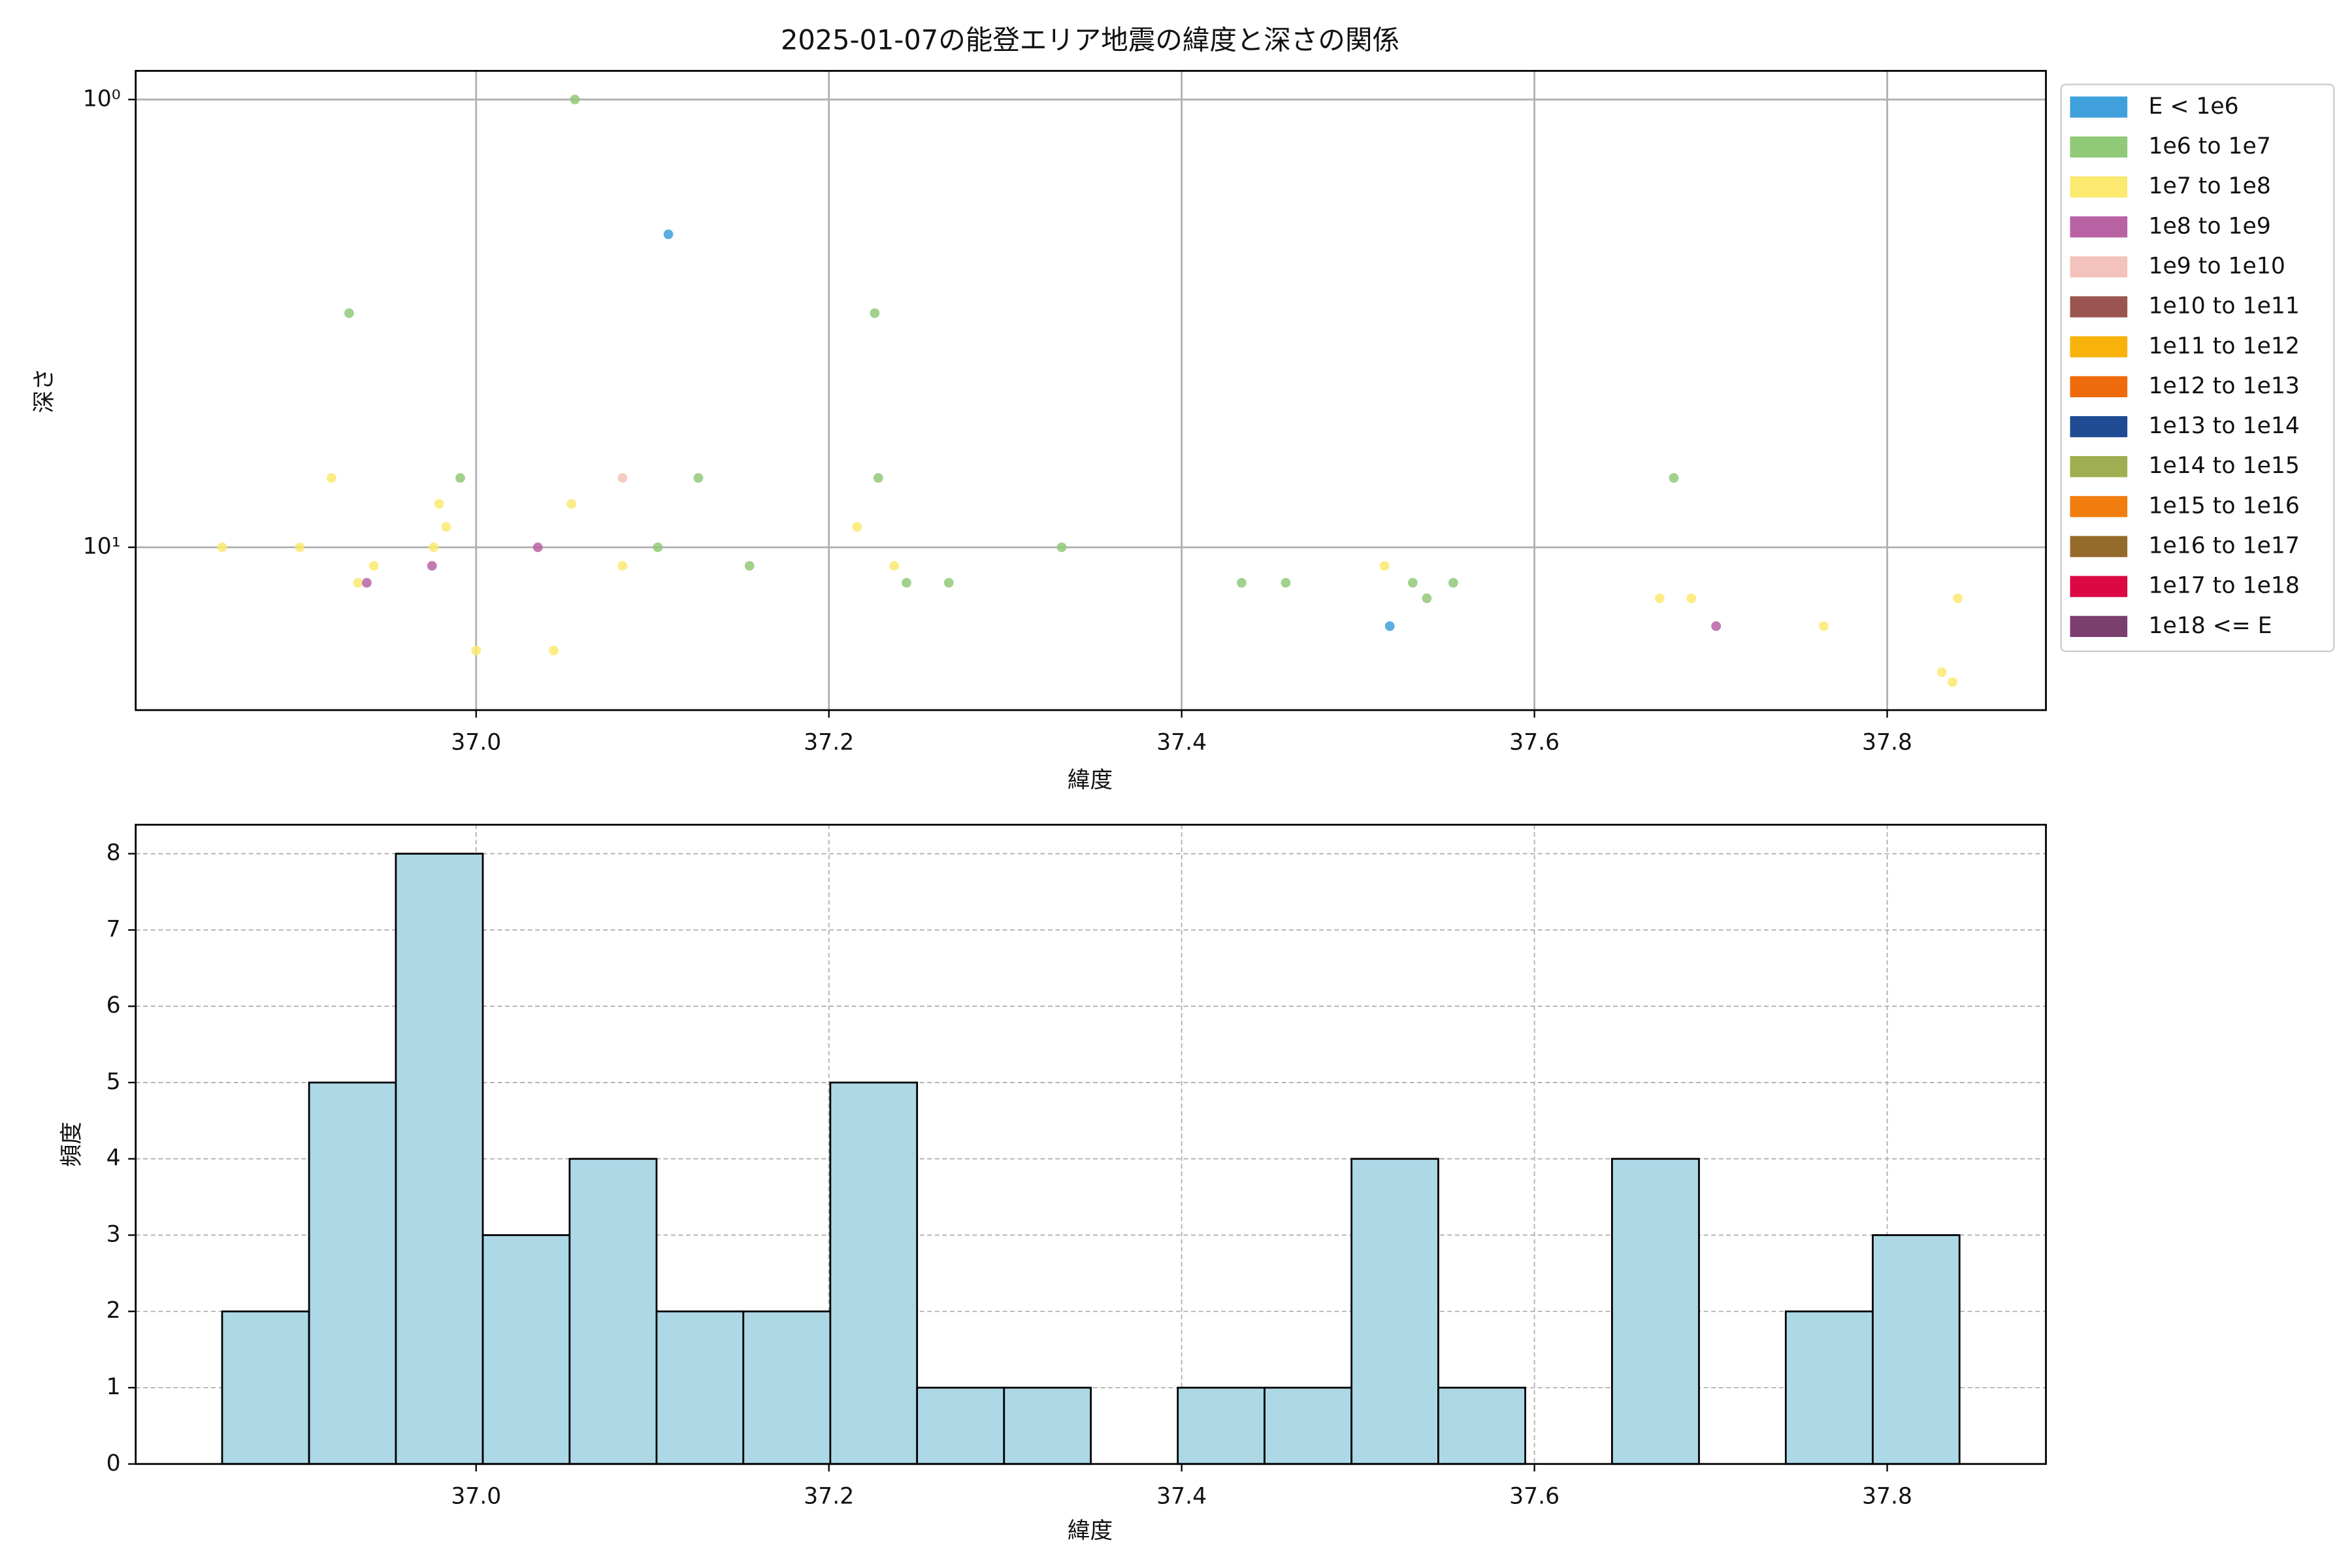 The width and height of the screenshot is (2352, 1568). What do you see at coordinates (2223, 586) in the screenshot?
I see `legend-label: 1e17 to 1e18` at bounding box center [2223, 586].